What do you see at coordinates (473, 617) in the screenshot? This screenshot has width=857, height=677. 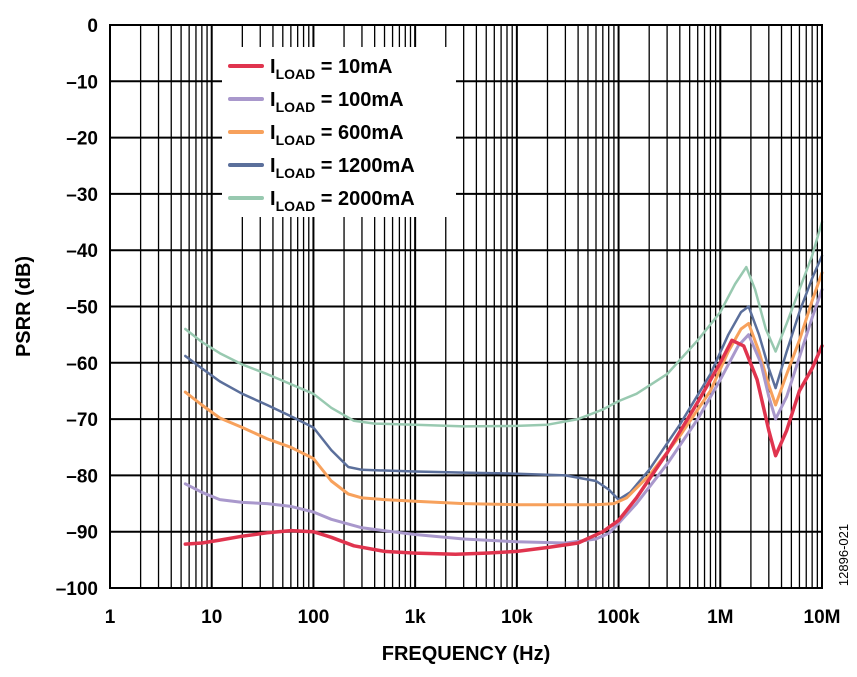 I see `x-tick-labels: 1 10 100 1k 10k 100k 1M 10M` at bounding box center [473, 617].